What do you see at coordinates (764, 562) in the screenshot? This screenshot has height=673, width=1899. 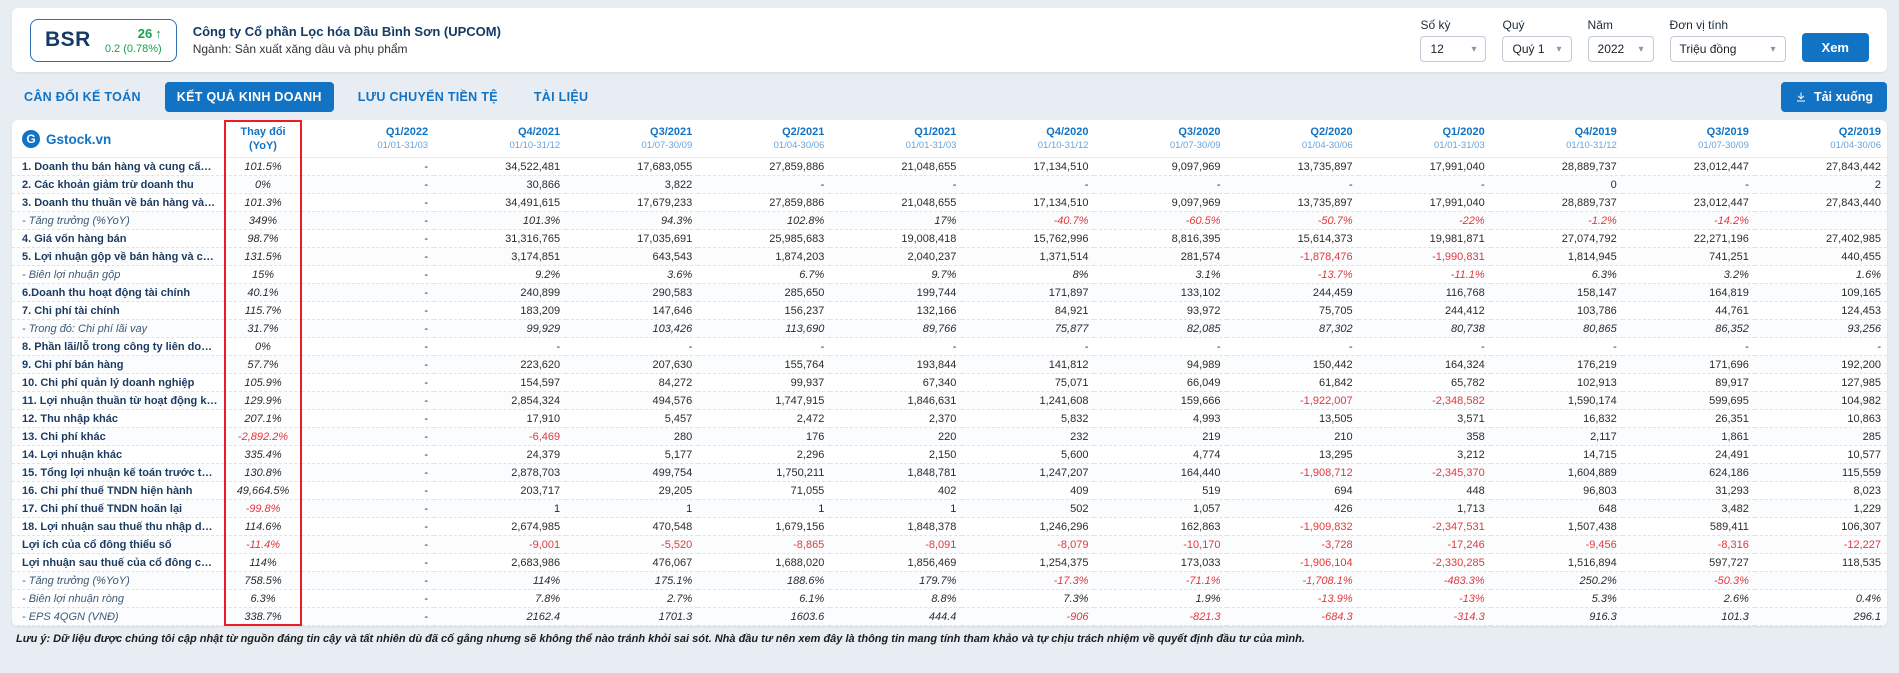 I see `data-cell: 1,688,020` at bounding box center [764, 562].